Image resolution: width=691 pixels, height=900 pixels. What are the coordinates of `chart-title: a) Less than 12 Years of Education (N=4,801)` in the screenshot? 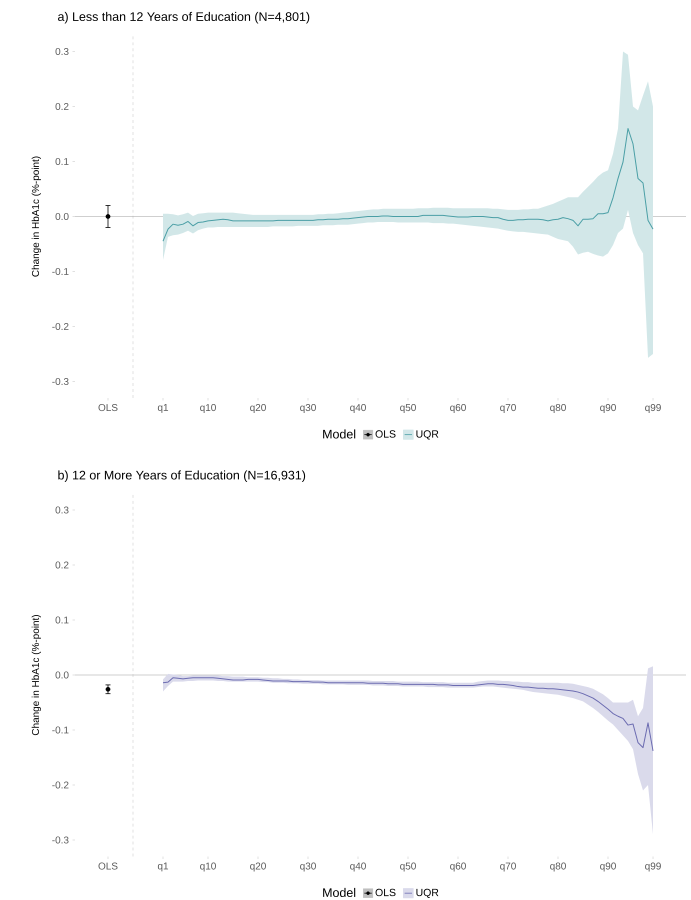 It's located at (184, 18).